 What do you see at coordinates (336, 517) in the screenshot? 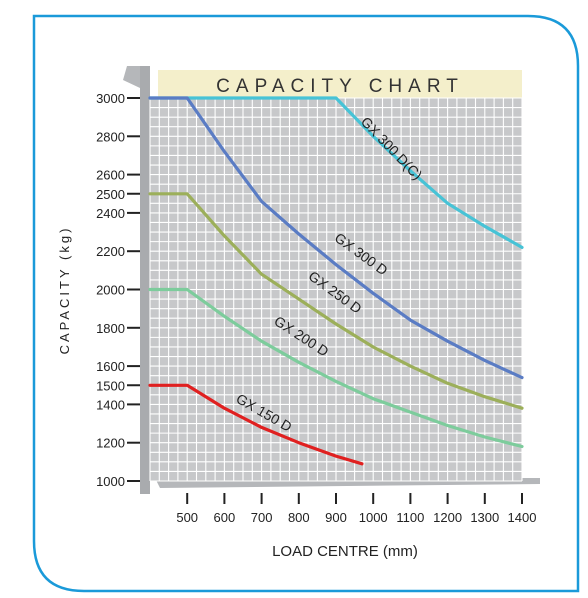
I see `x-tick-label: 900` at bounding box center [336, 517].